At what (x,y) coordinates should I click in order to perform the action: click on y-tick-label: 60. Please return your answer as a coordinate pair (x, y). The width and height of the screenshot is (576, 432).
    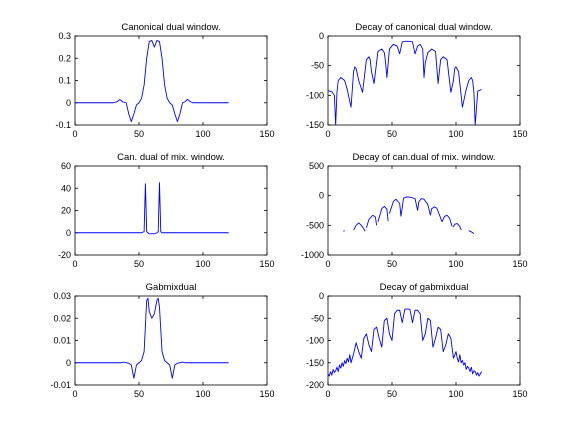
    Looking at the image, I should click on (66, 166).